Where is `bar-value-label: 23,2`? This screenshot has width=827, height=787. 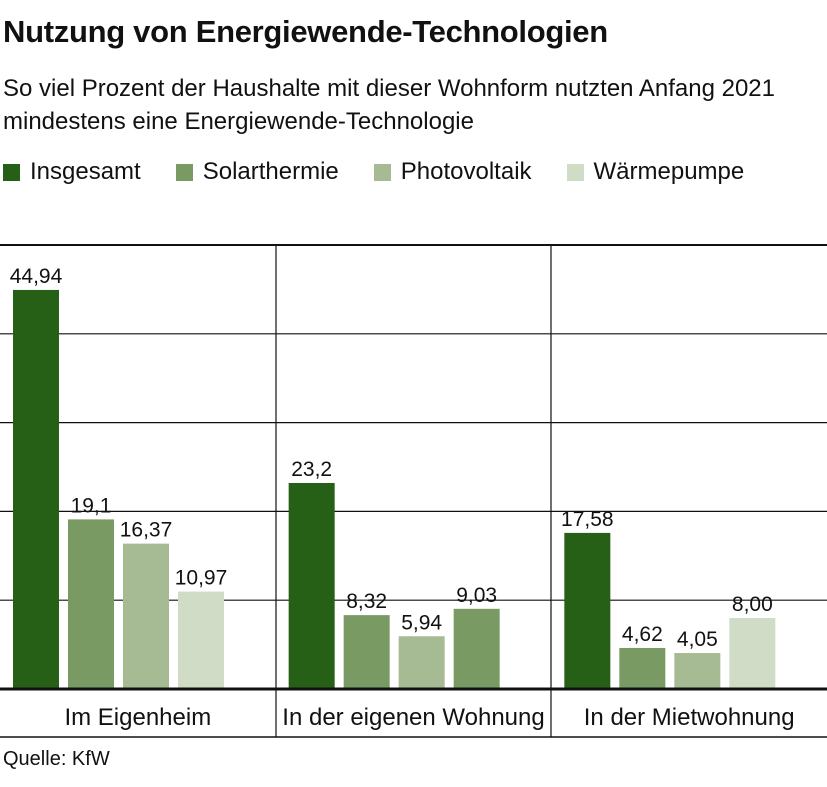
bar-value-label: 23,2 is located at coordinates (311, 469).